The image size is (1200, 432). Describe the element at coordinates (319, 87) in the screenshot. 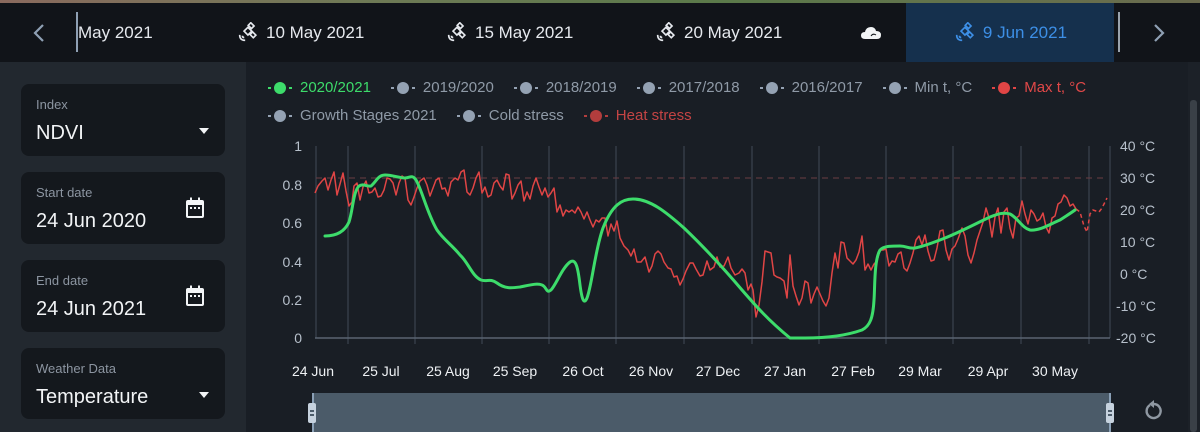

I see `legend-item-2020-2021: 2020/2021` at that location.